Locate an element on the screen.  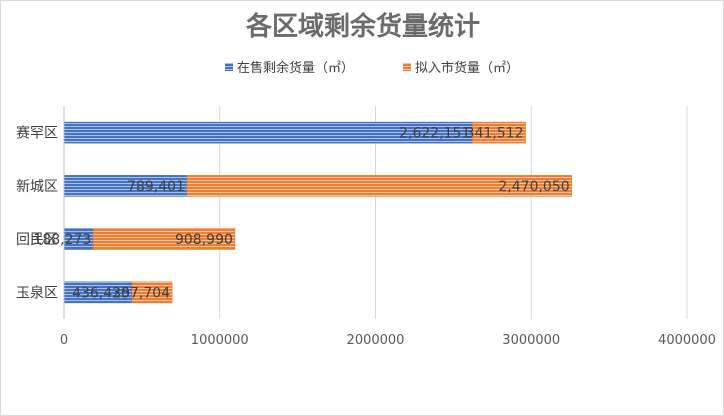
legend-swatch-in-sale is located at coordinates (229, 67).